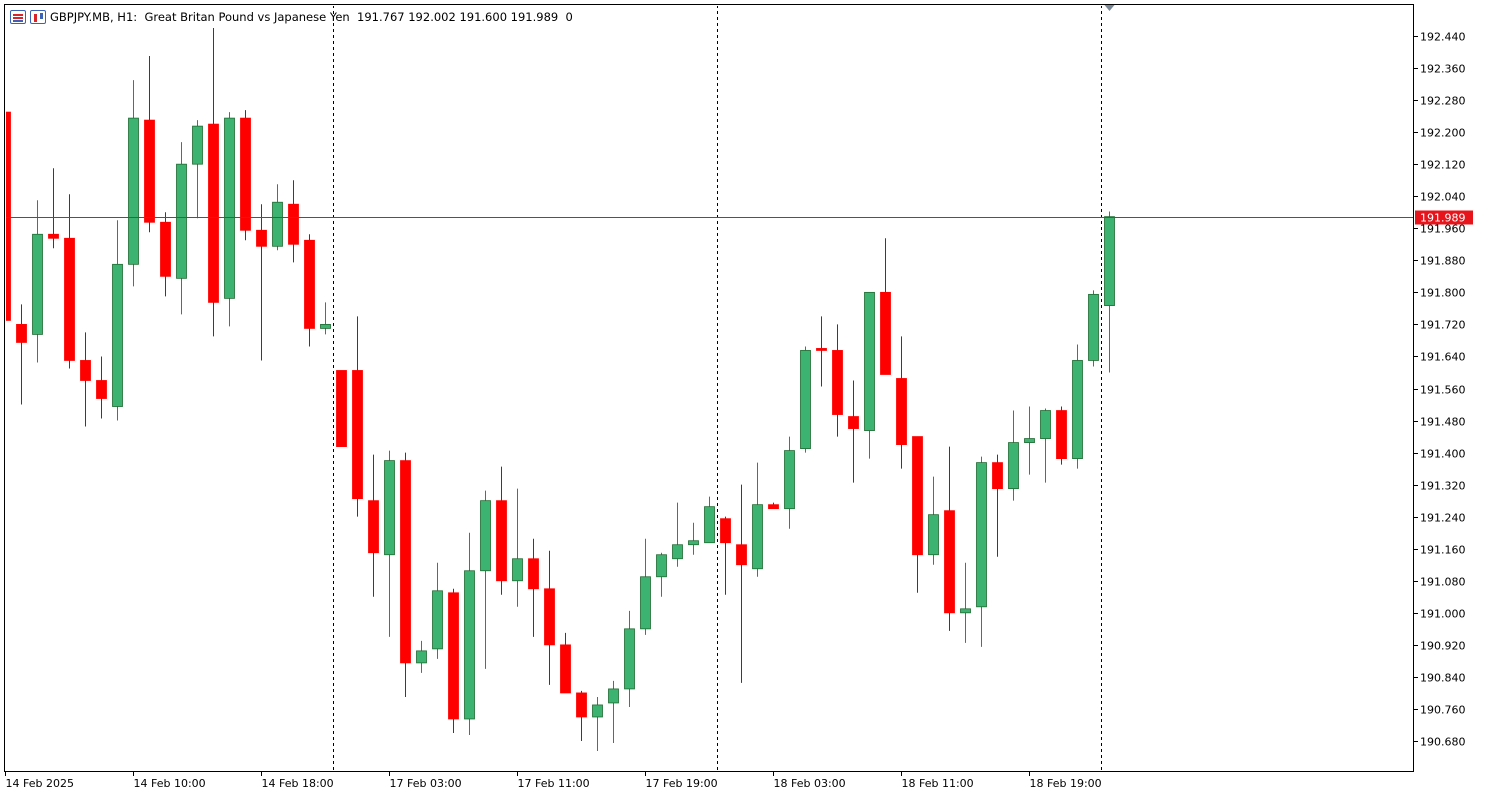 This screenshot has width=1486, height=798. Describe the element at coordinates (298, 783) in the screenshot. I see `x-tick-label: 14 Feb 18:00` at that location.